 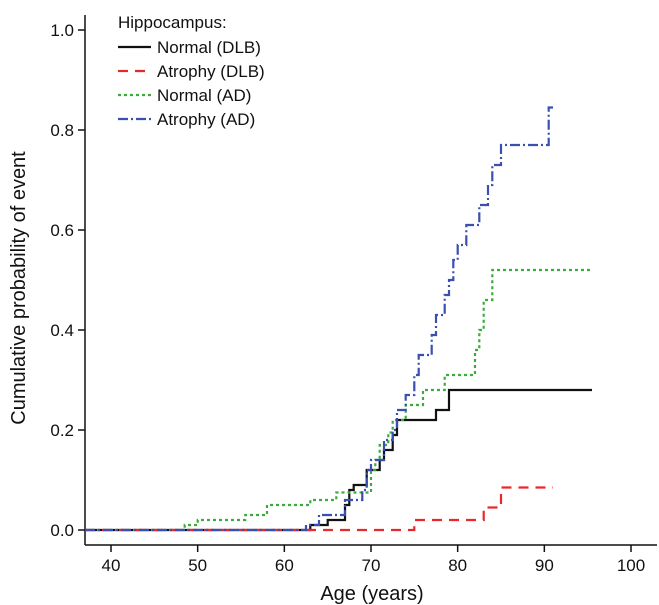 What do you see at coordinates (19, 288) in the screenshot?
I see `y-axis-title: Cumulative probability of event` at bounding box center [19, 288].